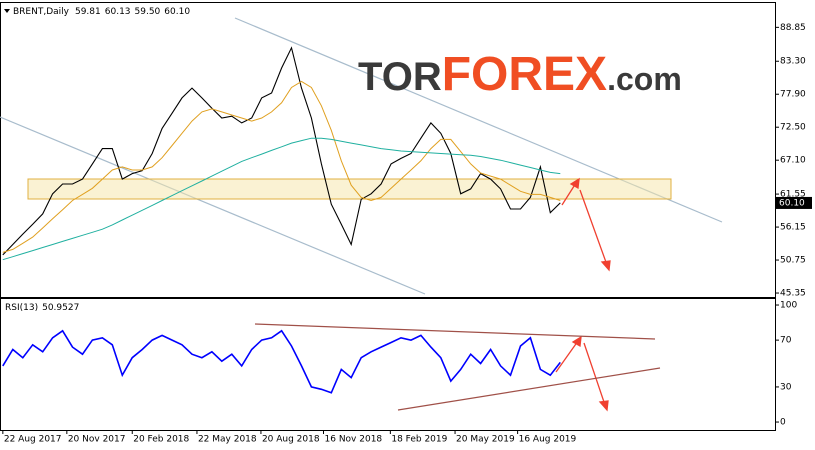 Image resolution: width=815 pixels, height=450 pixels. Describe the element at coordinates (177, 12) in the screenshot. I see `ohlc-value: 60.10` at that location.